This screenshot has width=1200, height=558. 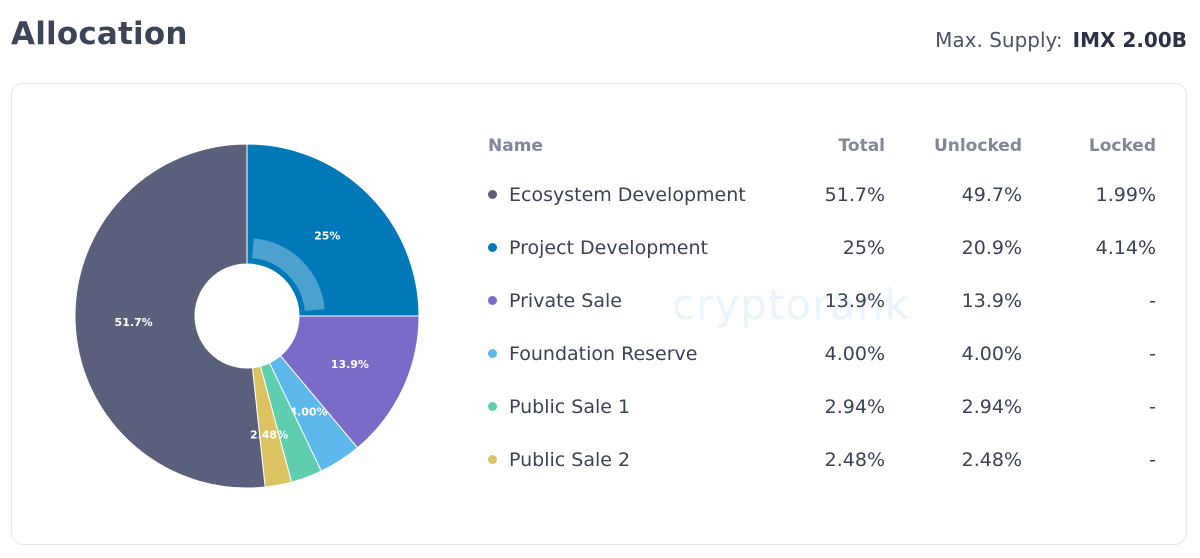 I want to click on table-row: Foundation Reserve 4.00% 4.00% -, so click(x=821, y=353).